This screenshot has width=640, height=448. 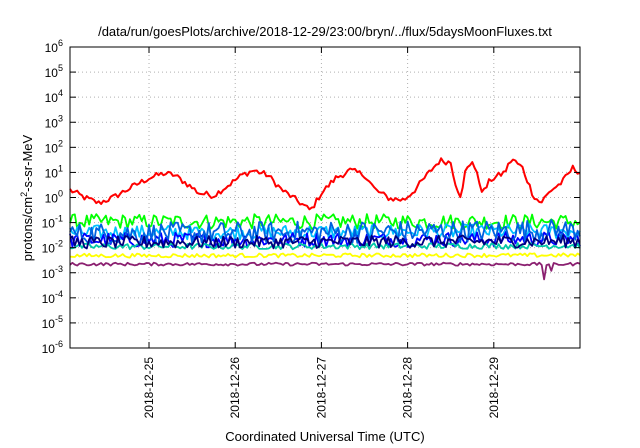 I want to click on y-tick-exponent: 1, so click(x=60, y=168).